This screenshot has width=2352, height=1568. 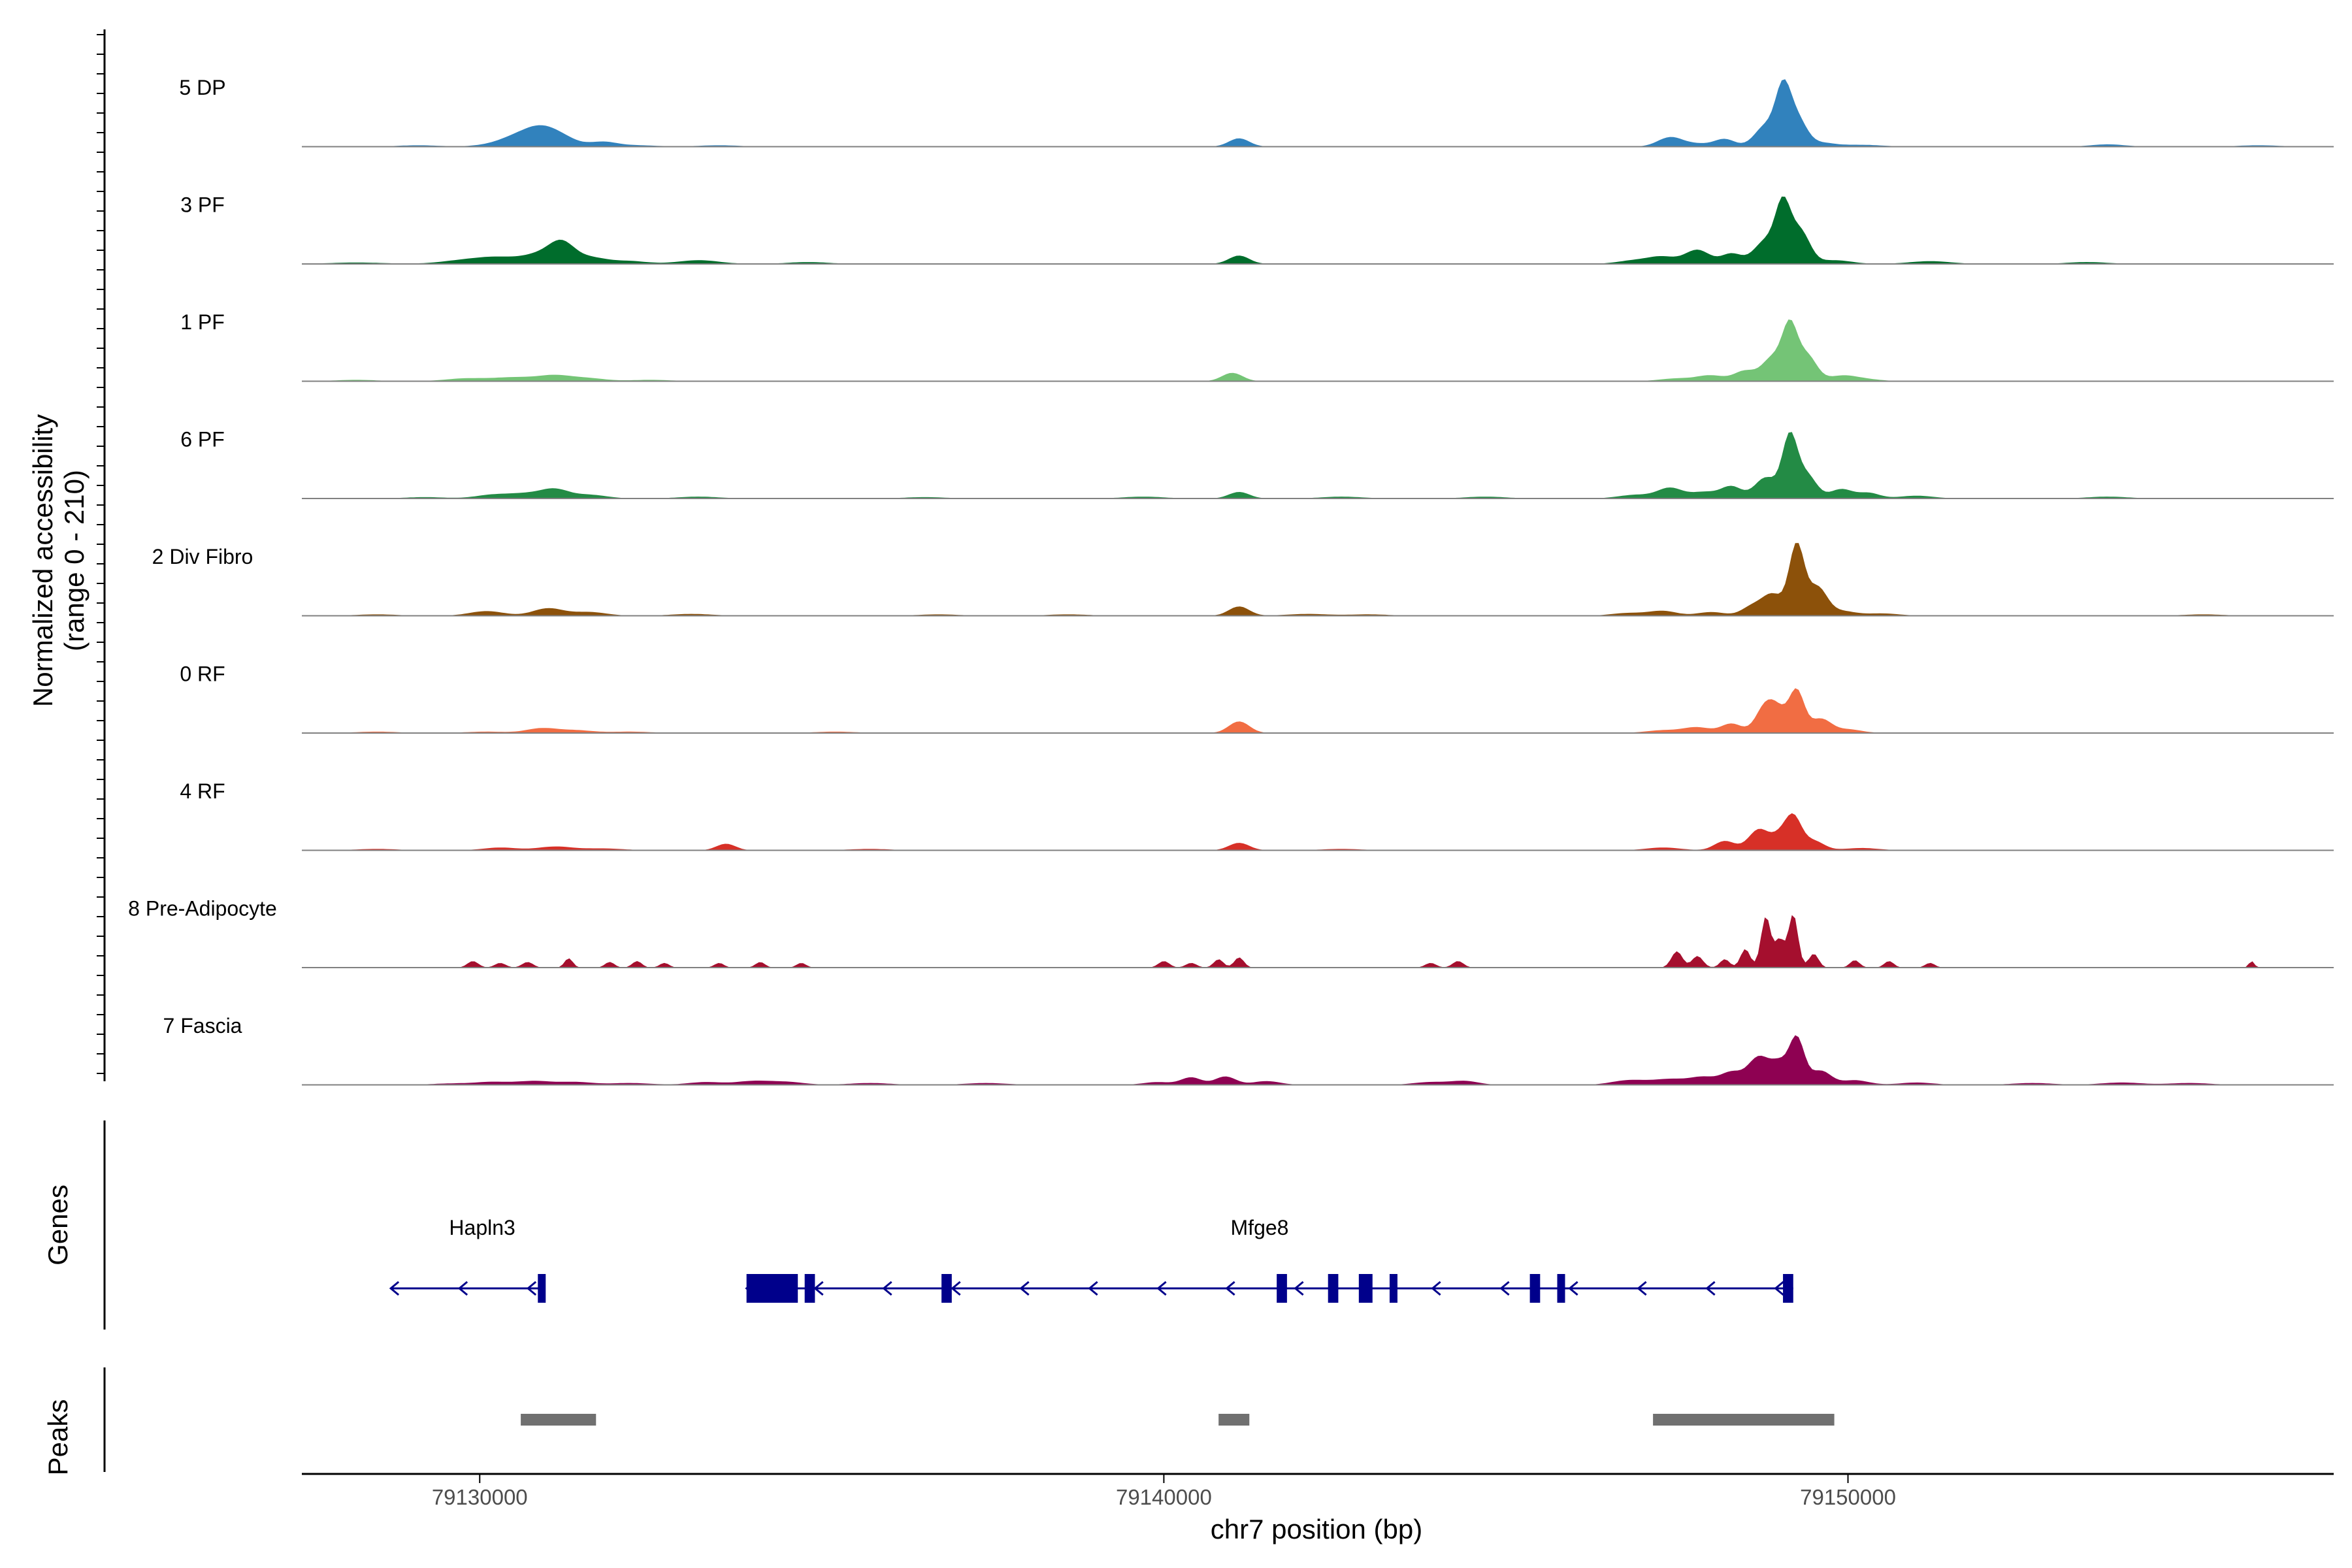 I want to click on peaks-track, so click(x=969, y=1419).